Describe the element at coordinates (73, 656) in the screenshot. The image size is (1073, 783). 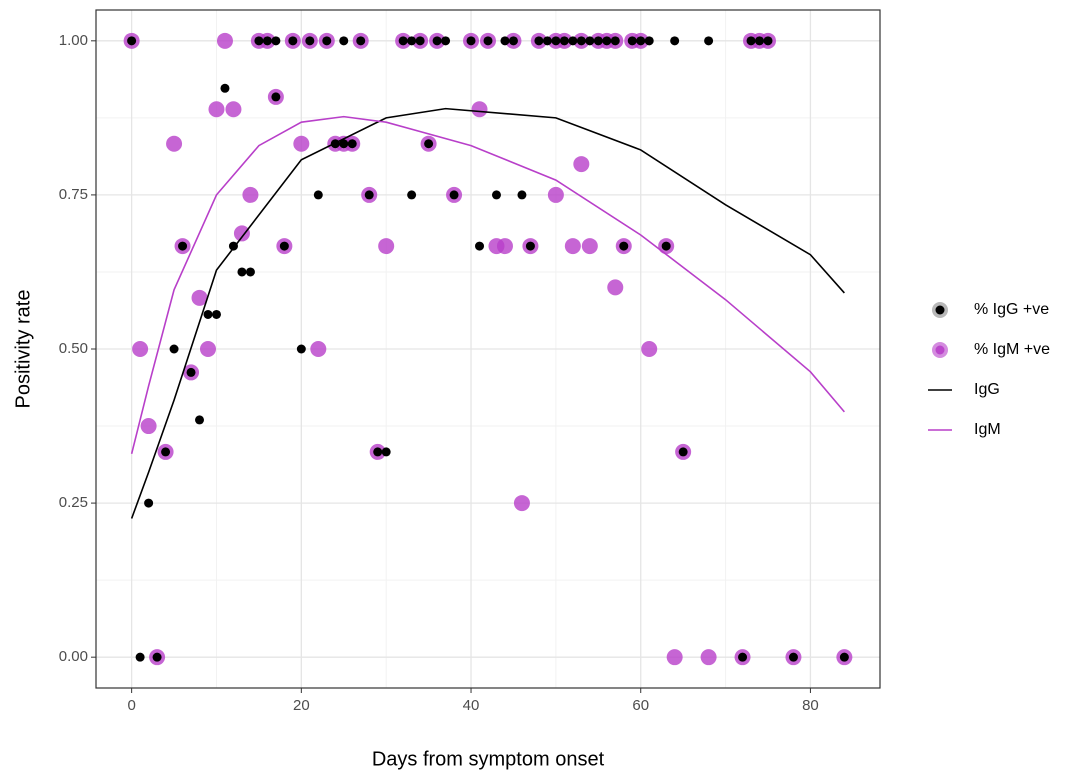
I see `y-tick-label: 0.00` at that location.